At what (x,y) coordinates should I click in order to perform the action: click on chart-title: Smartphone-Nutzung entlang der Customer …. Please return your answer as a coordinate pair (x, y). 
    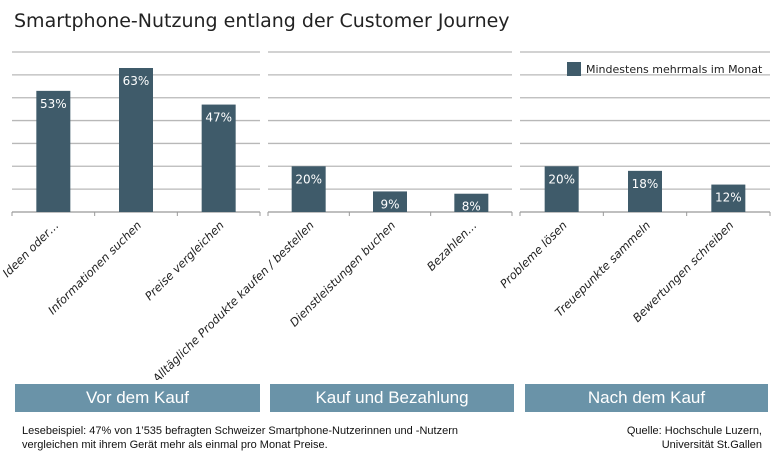
    Looking at the image, I should click on (262, 21).